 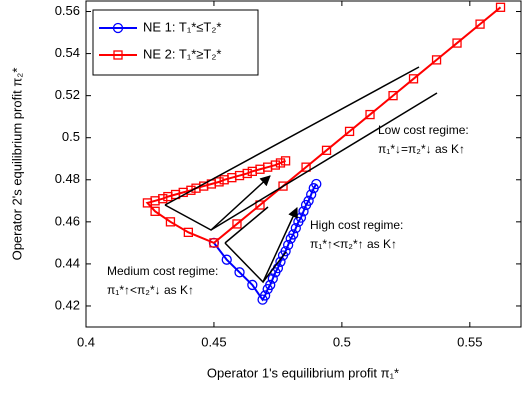 I want to click on x-tick-label: 0.45, so click(x=213, y=341).